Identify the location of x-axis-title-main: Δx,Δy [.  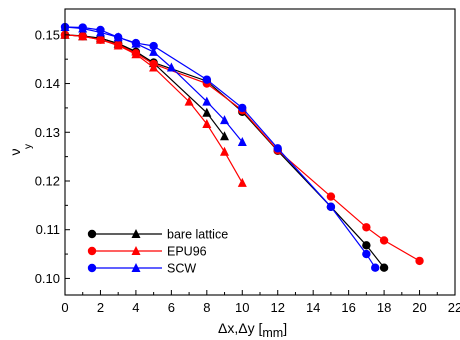
(240, 328).